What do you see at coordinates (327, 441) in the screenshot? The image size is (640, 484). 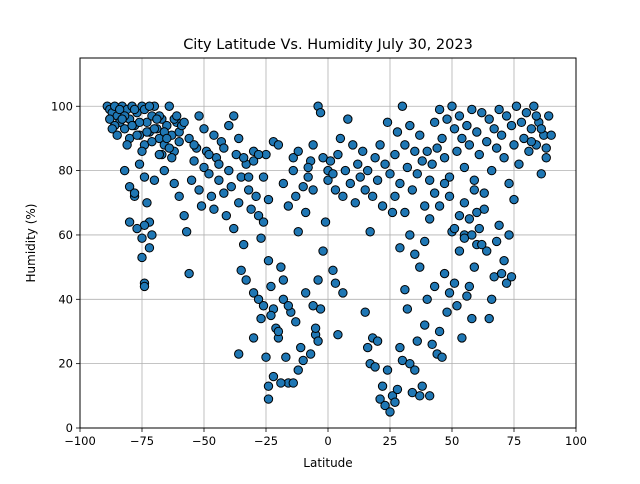 I see `x-tick-label: 0` at bounding box center [327, 441].